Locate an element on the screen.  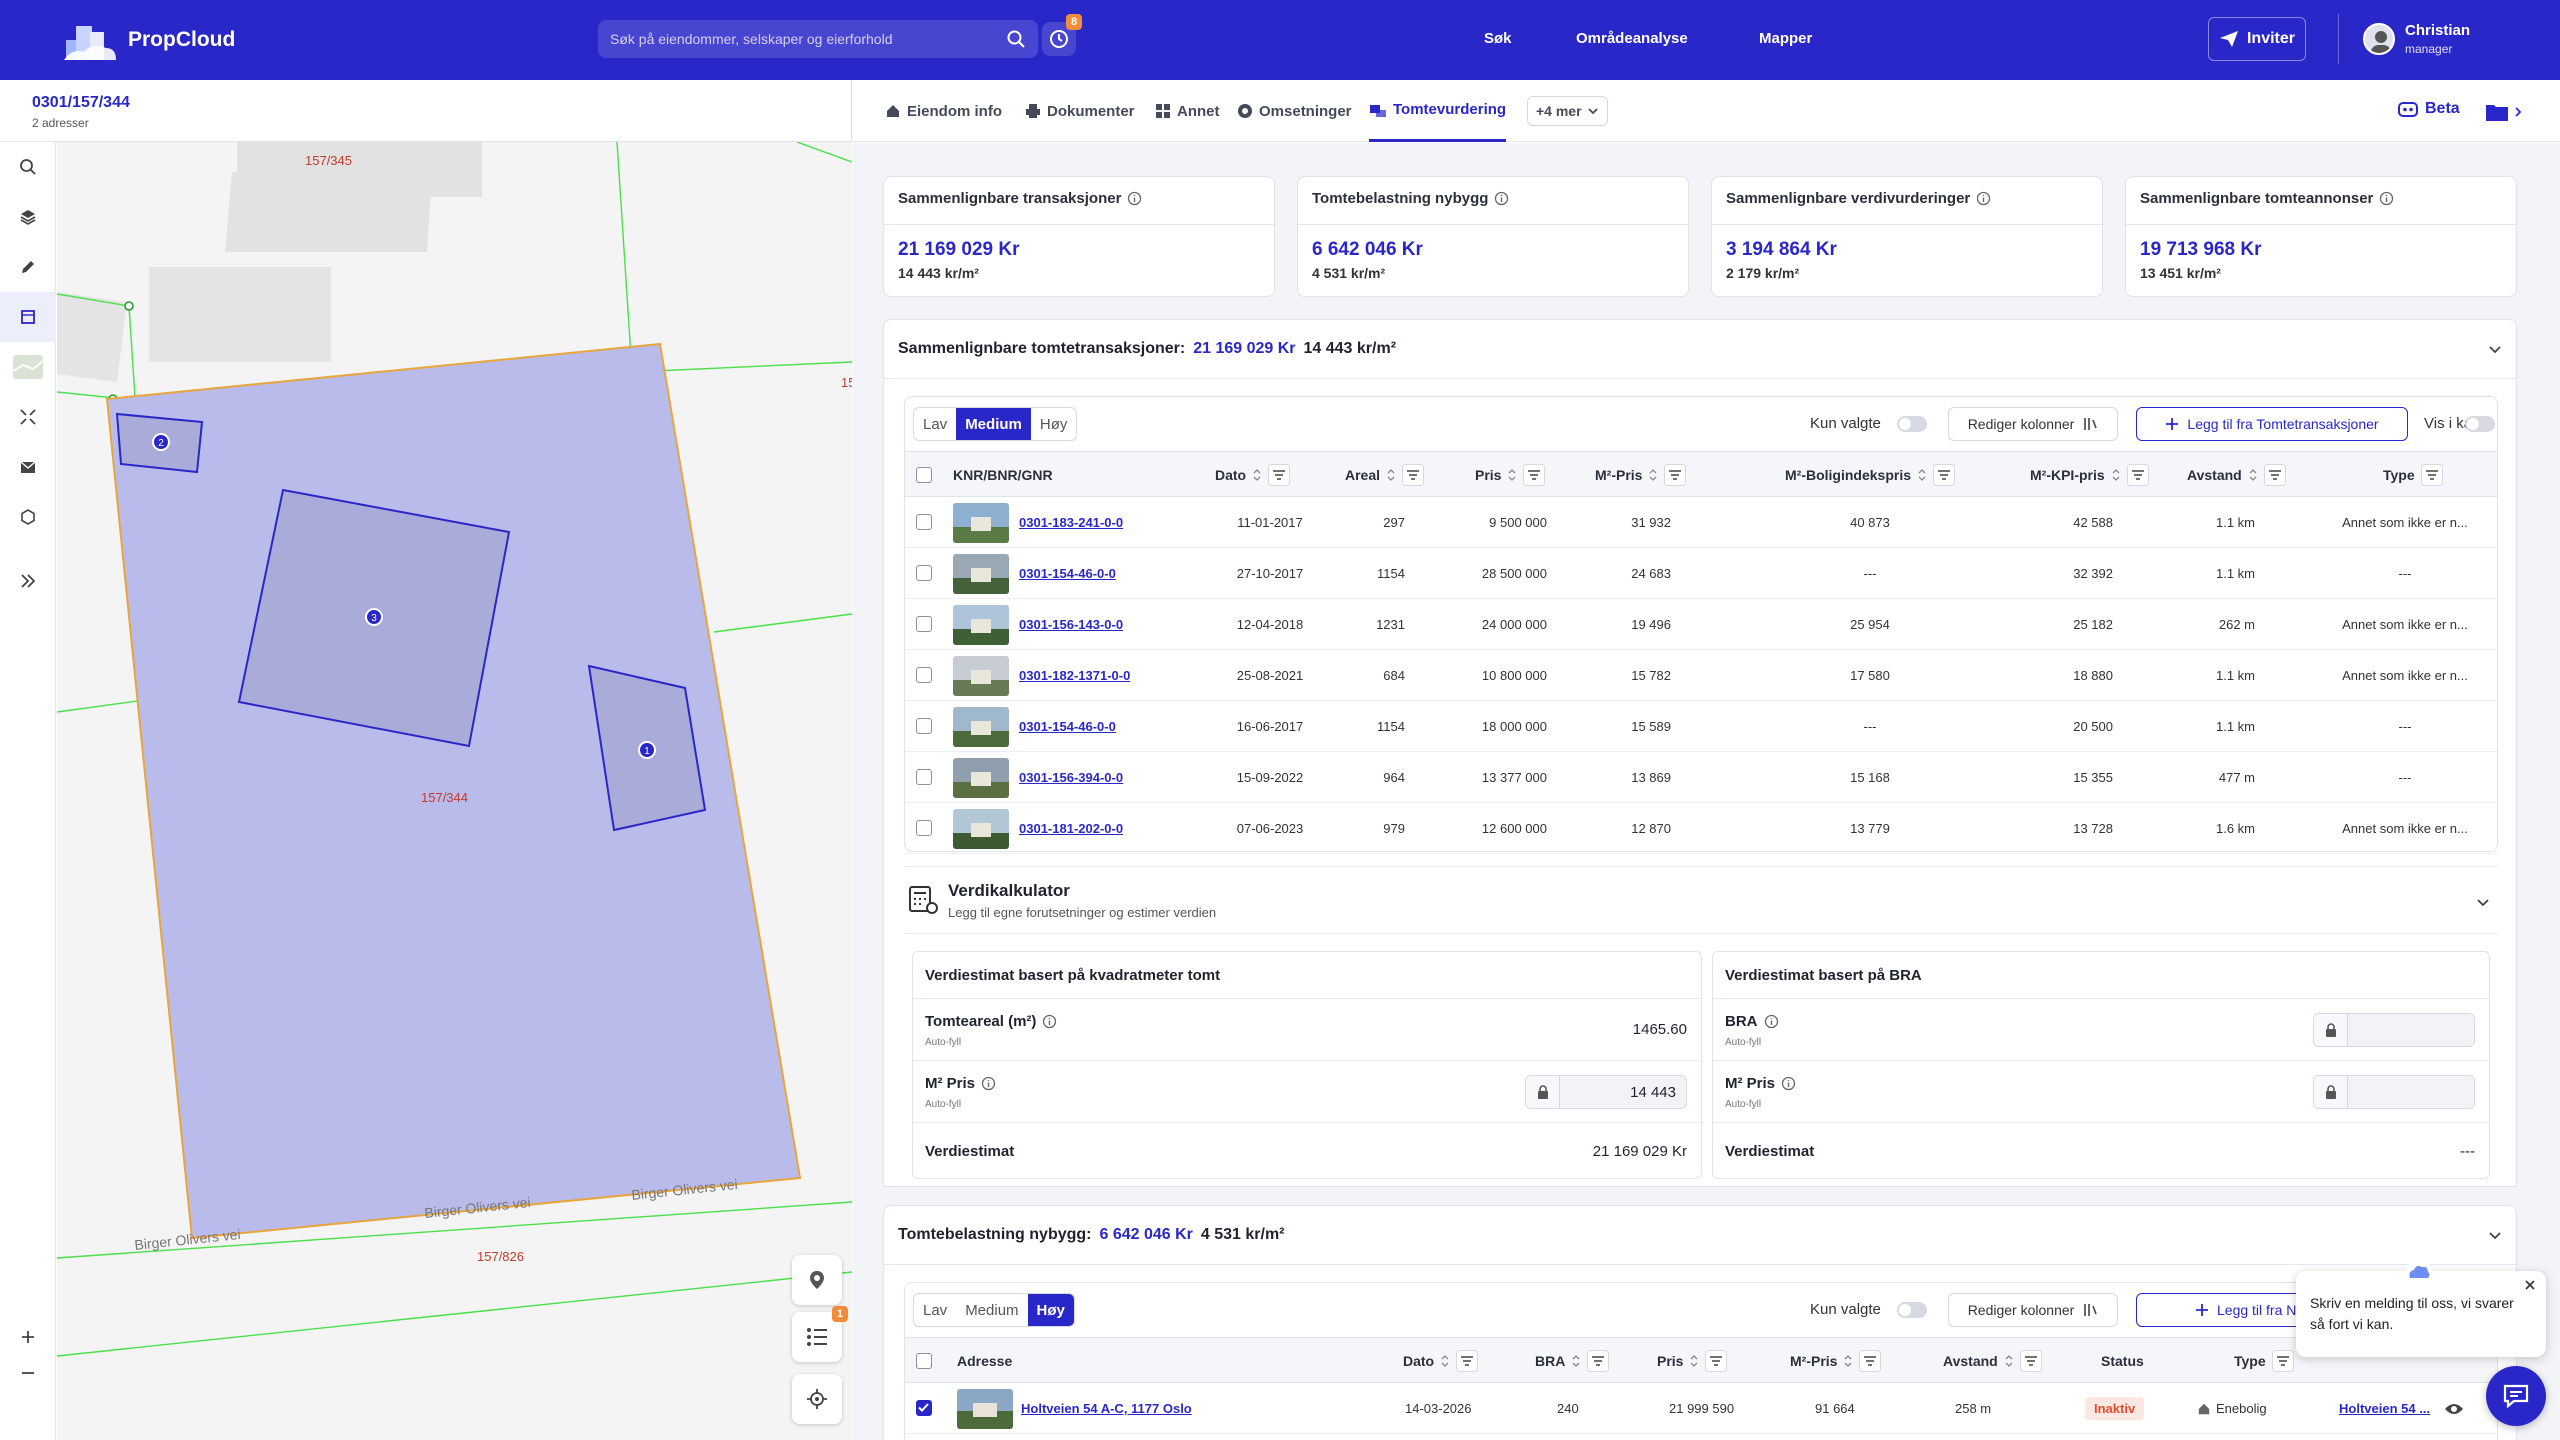
row-knr-link: 0301-156-143-0-0 is located at coordinates (1071, 624).